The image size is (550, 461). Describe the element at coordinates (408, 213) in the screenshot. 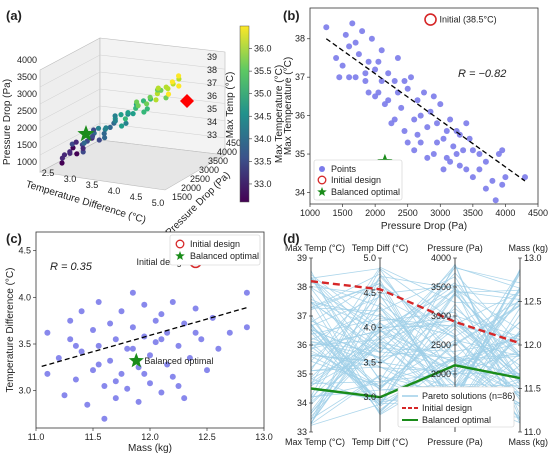

I see `panel-b-x-tick: 2500` at that location.